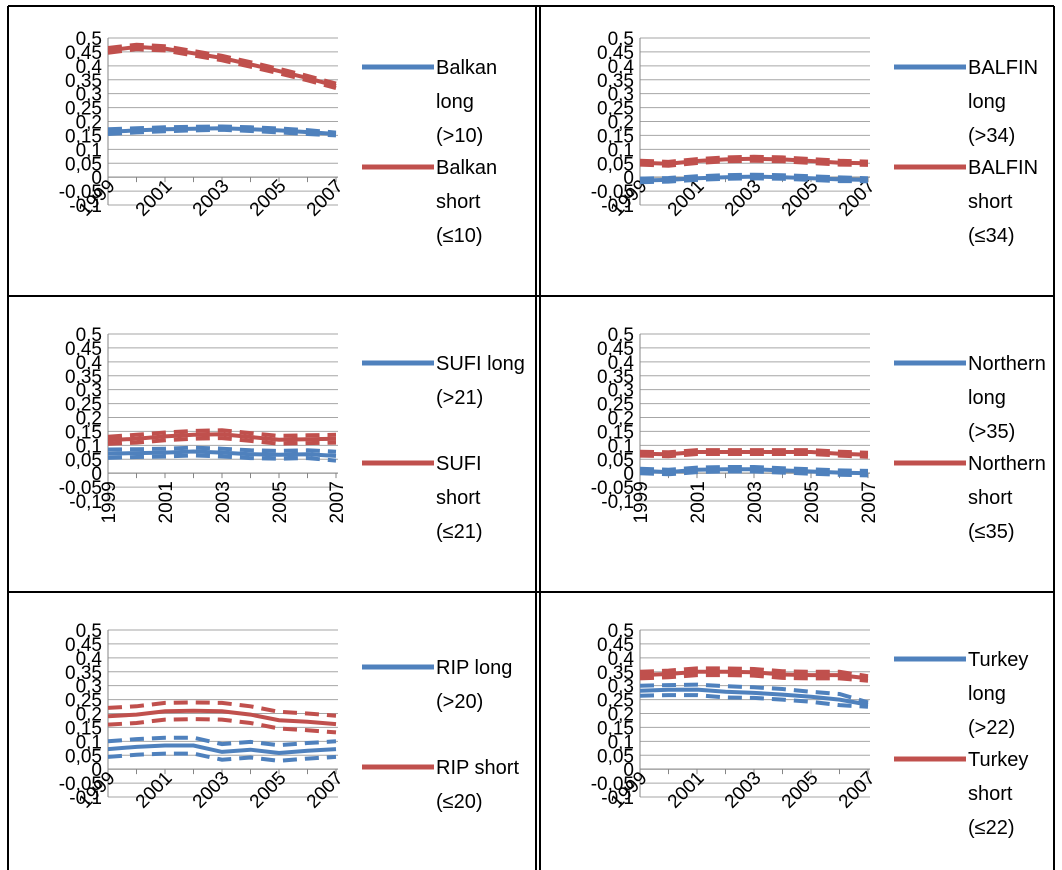 The height and width of the screenshot is (870, 1062). What do you see at coordinates (109, 502) in the screenshot?
I see `x-tick-label: 1999` at bounding box center [109, 502].